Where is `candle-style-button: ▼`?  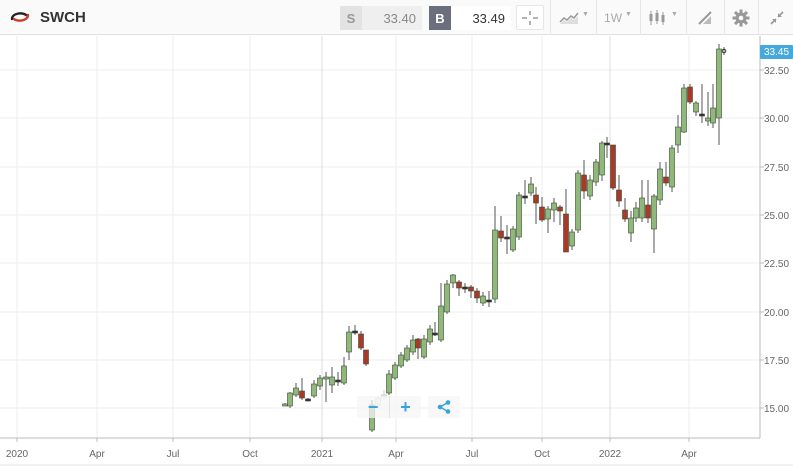
candle-style-button: ▼ is located at coordinates (663, 17).